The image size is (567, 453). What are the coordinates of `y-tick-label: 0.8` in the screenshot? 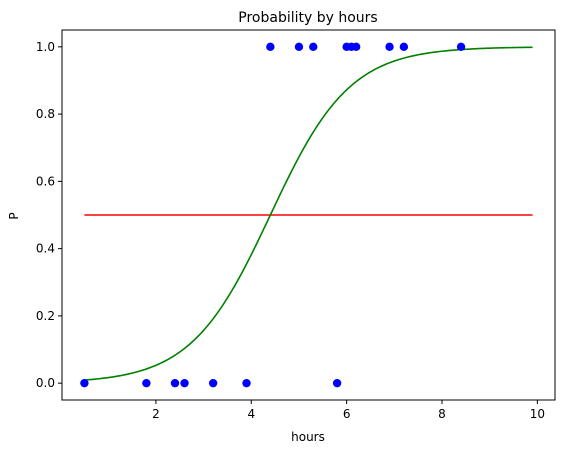 It's located at (45, 114).